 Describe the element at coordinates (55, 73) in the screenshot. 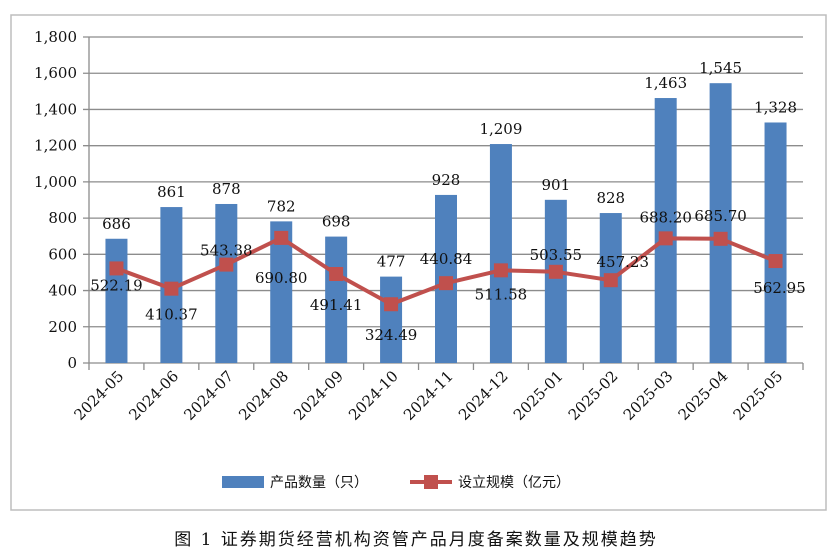

I see `y-tick-label: 1,600` at that location.